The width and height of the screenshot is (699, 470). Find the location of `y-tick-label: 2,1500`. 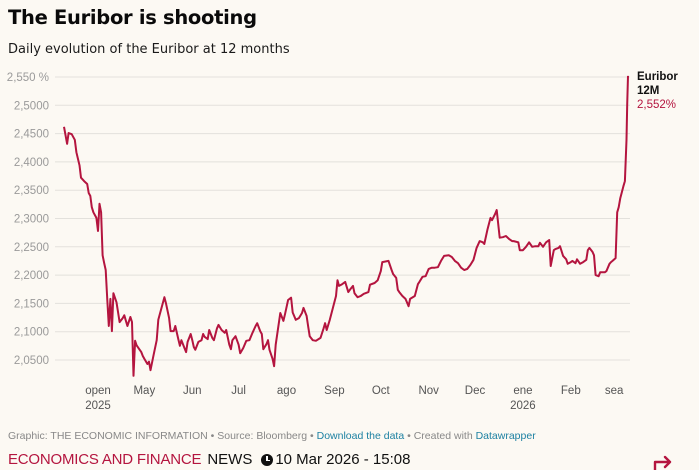

y-tick-label: 2,1500 is located at coordinates (31, 304).